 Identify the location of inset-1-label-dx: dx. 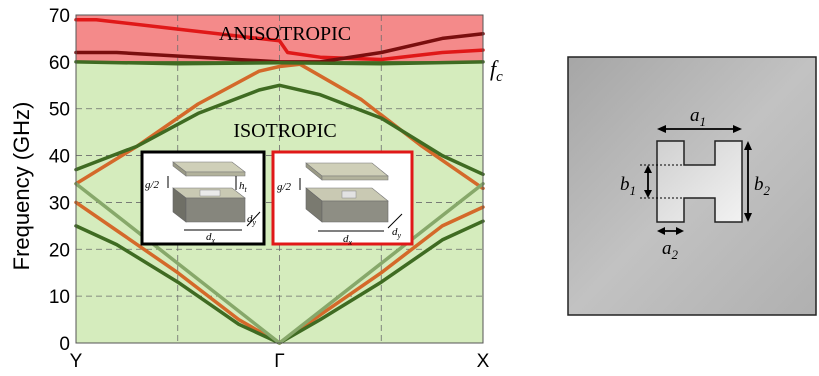
(211, 238).